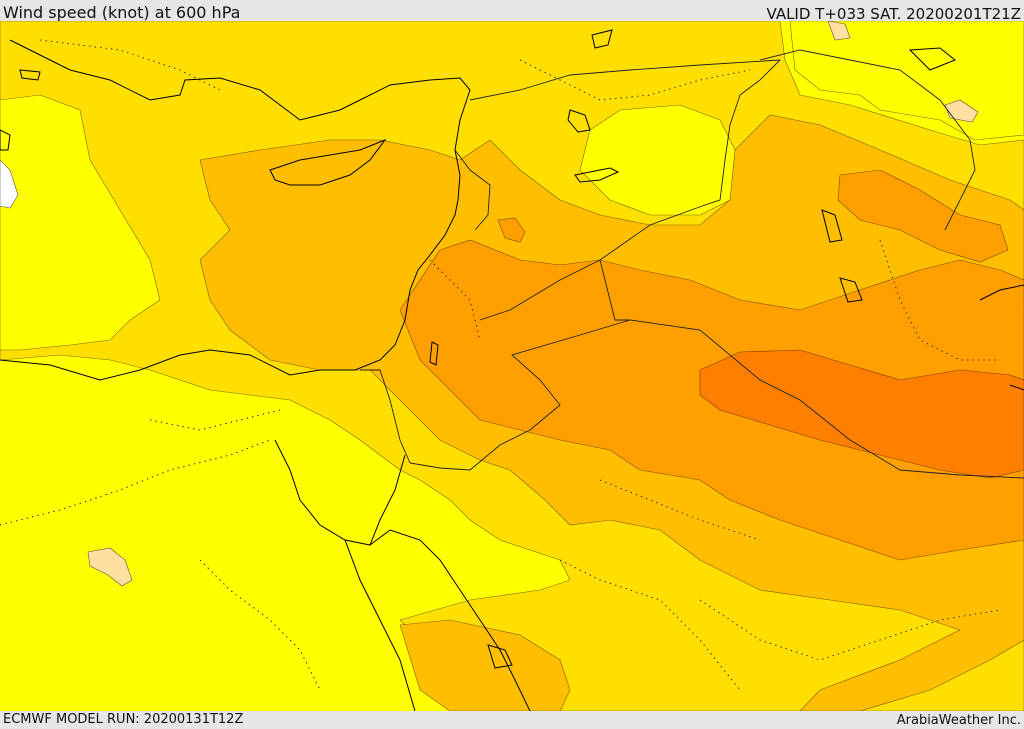  Describe the element at coordinates (893, 14) in the screenshot. I see `valid-time: VALID T+033 SAT. 20200201T21Z` at that location.